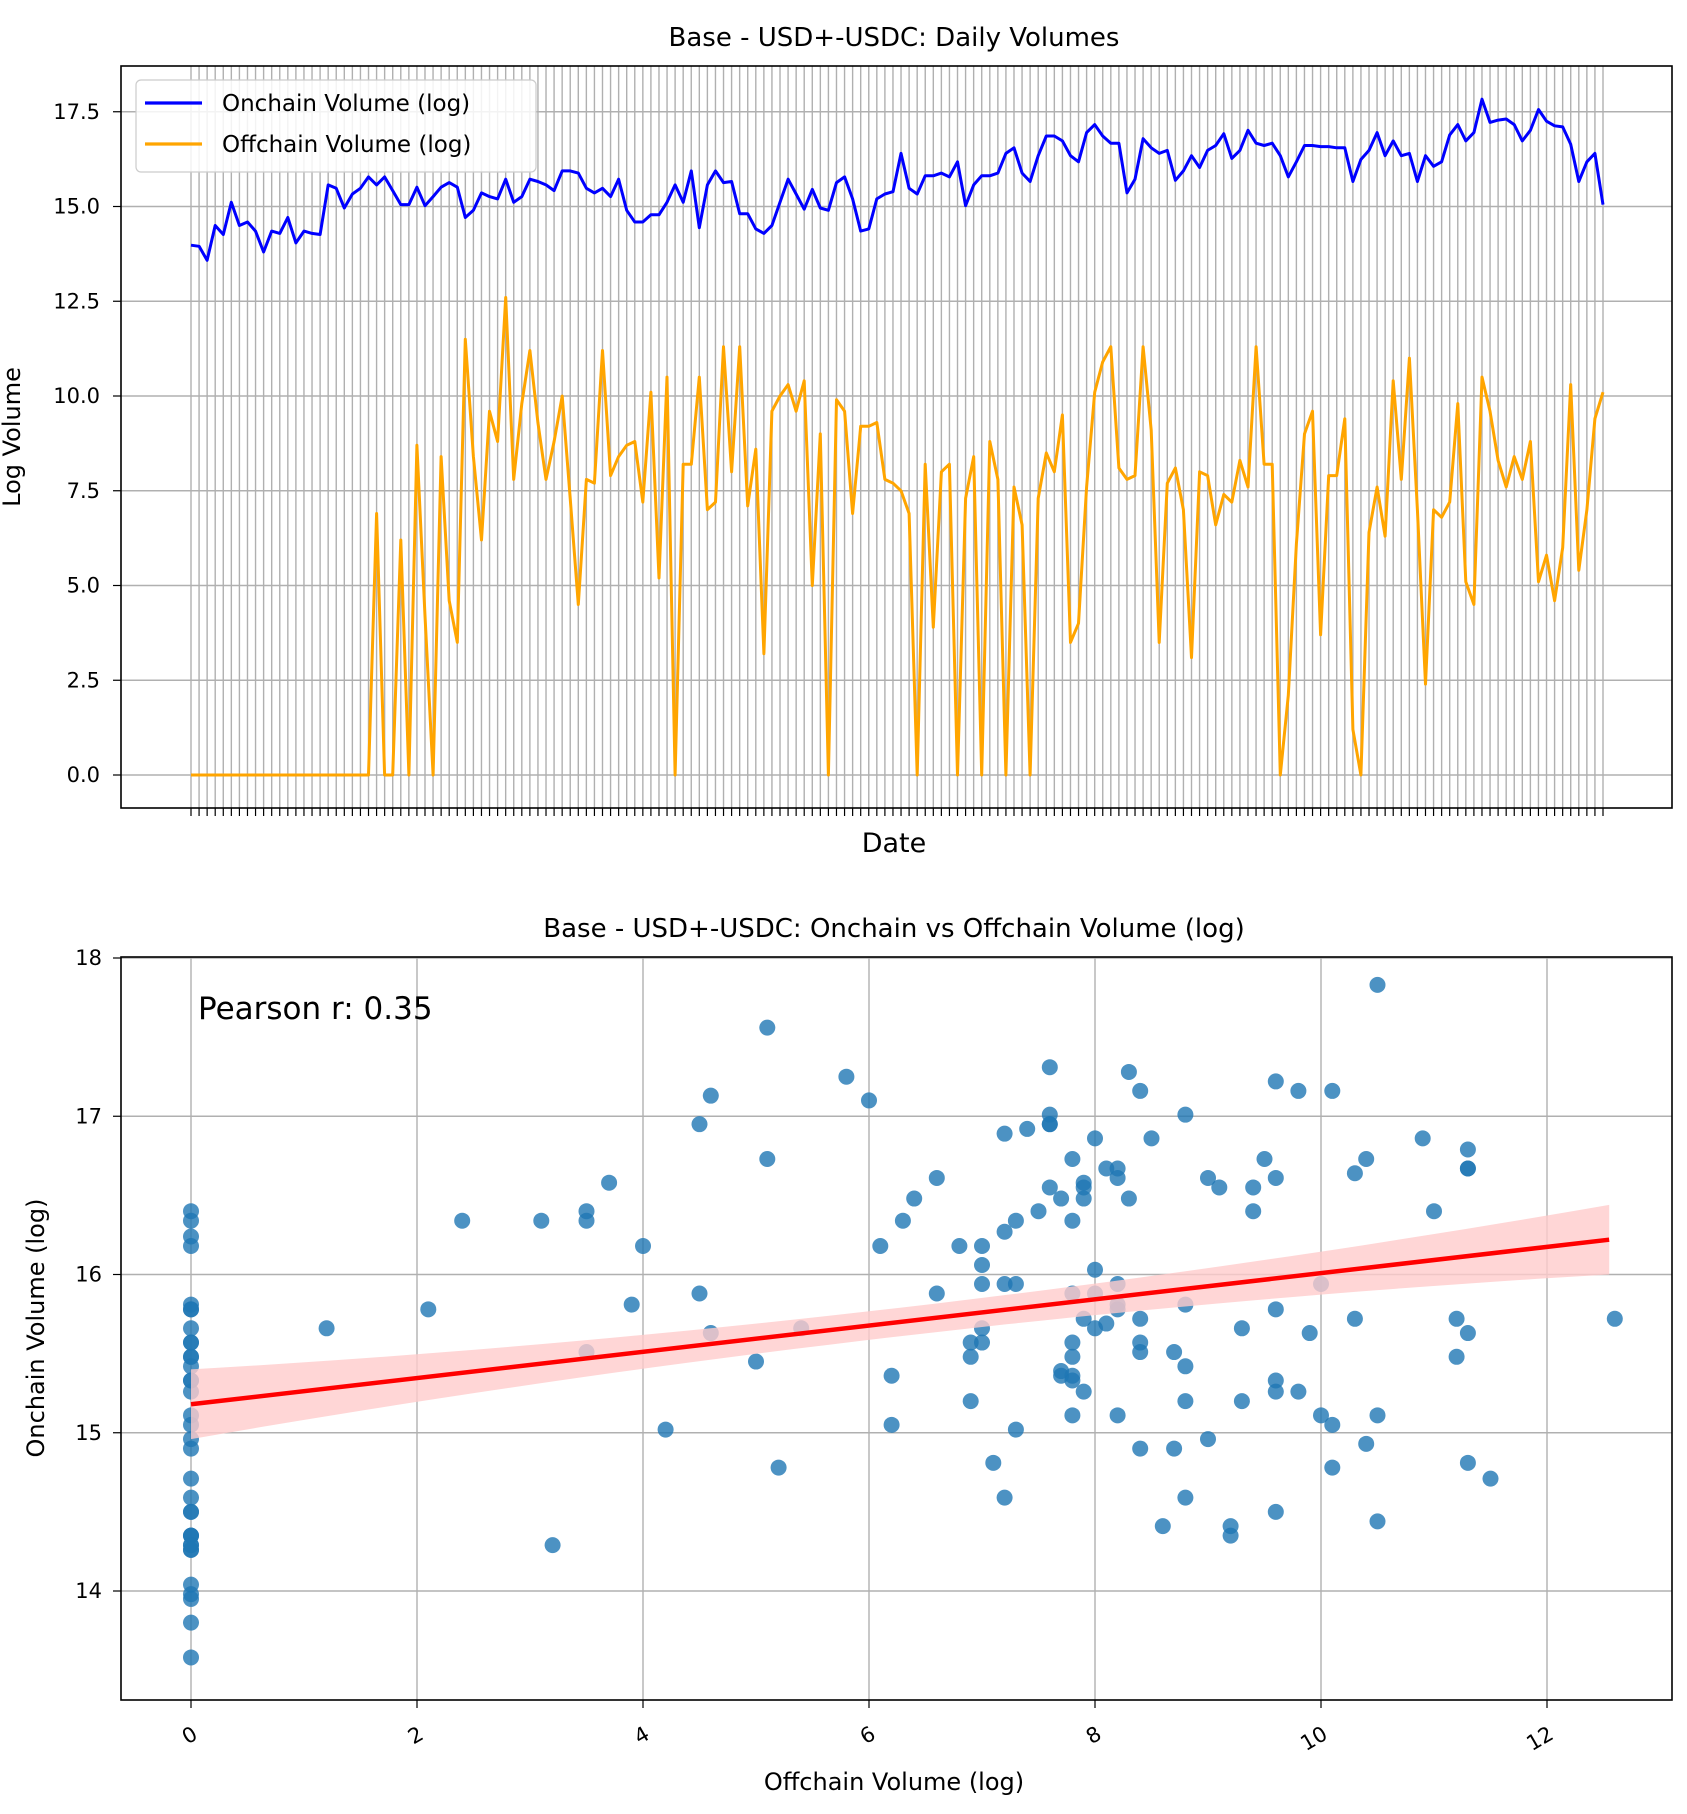  I want to click on legend-offchain-label: Offchain Volume (log), so click(346, 145).